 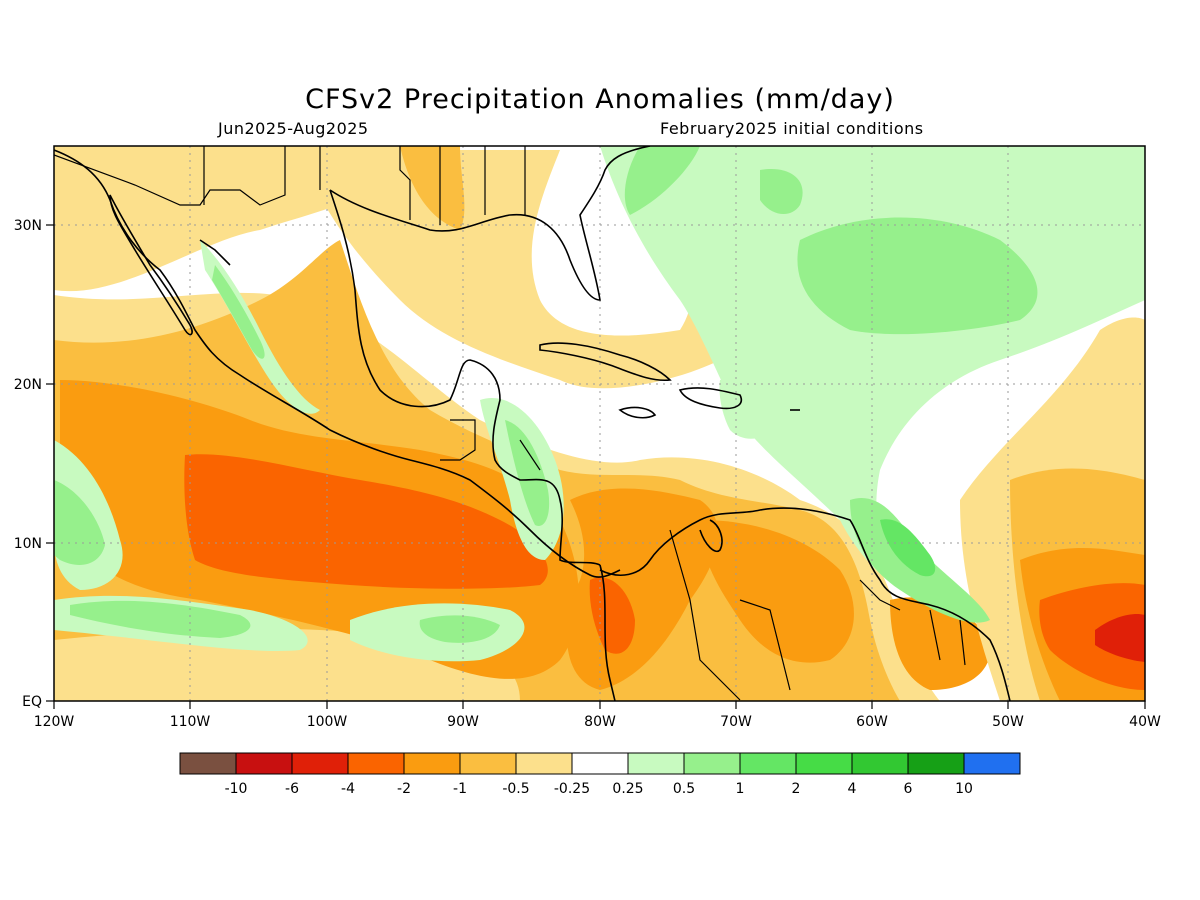 I want to click on colorbar-label: -4, so click(x=348, y=789).